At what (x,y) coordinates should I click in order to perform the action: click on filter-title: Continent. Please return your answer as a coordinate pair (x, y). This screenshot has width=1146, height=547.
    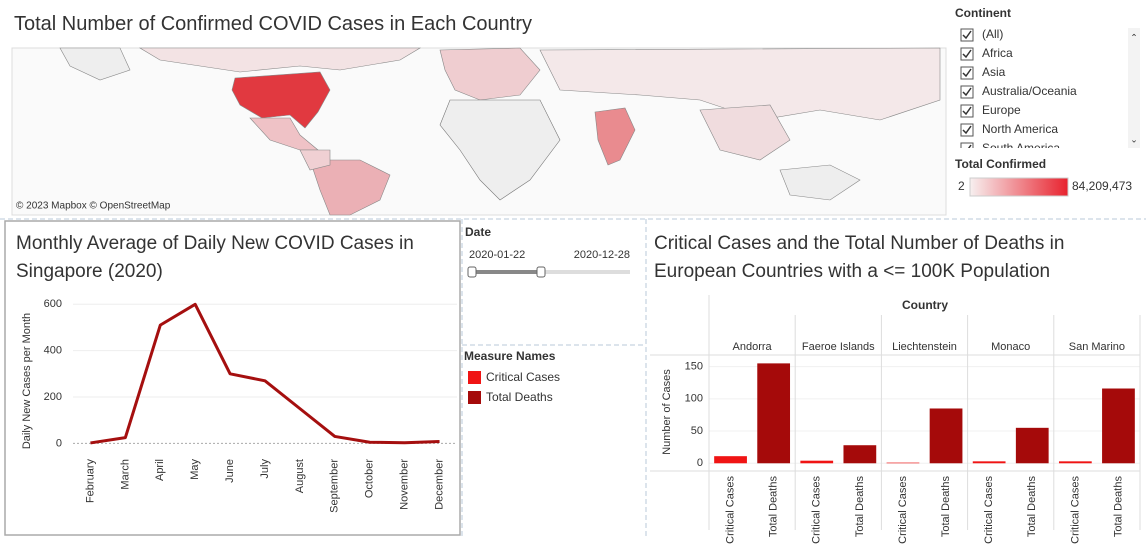
    Looking at the image, I should click on (983, 13).